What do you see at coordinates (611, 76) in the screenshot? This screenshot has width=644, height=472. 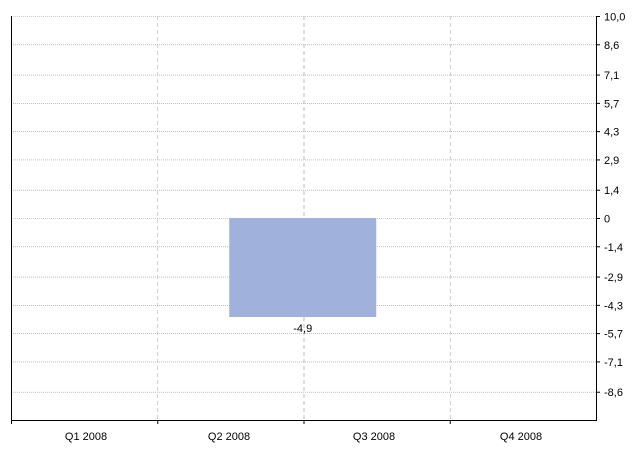 I see `y-tick-label: 7,1` at bounding box center [611, 76].